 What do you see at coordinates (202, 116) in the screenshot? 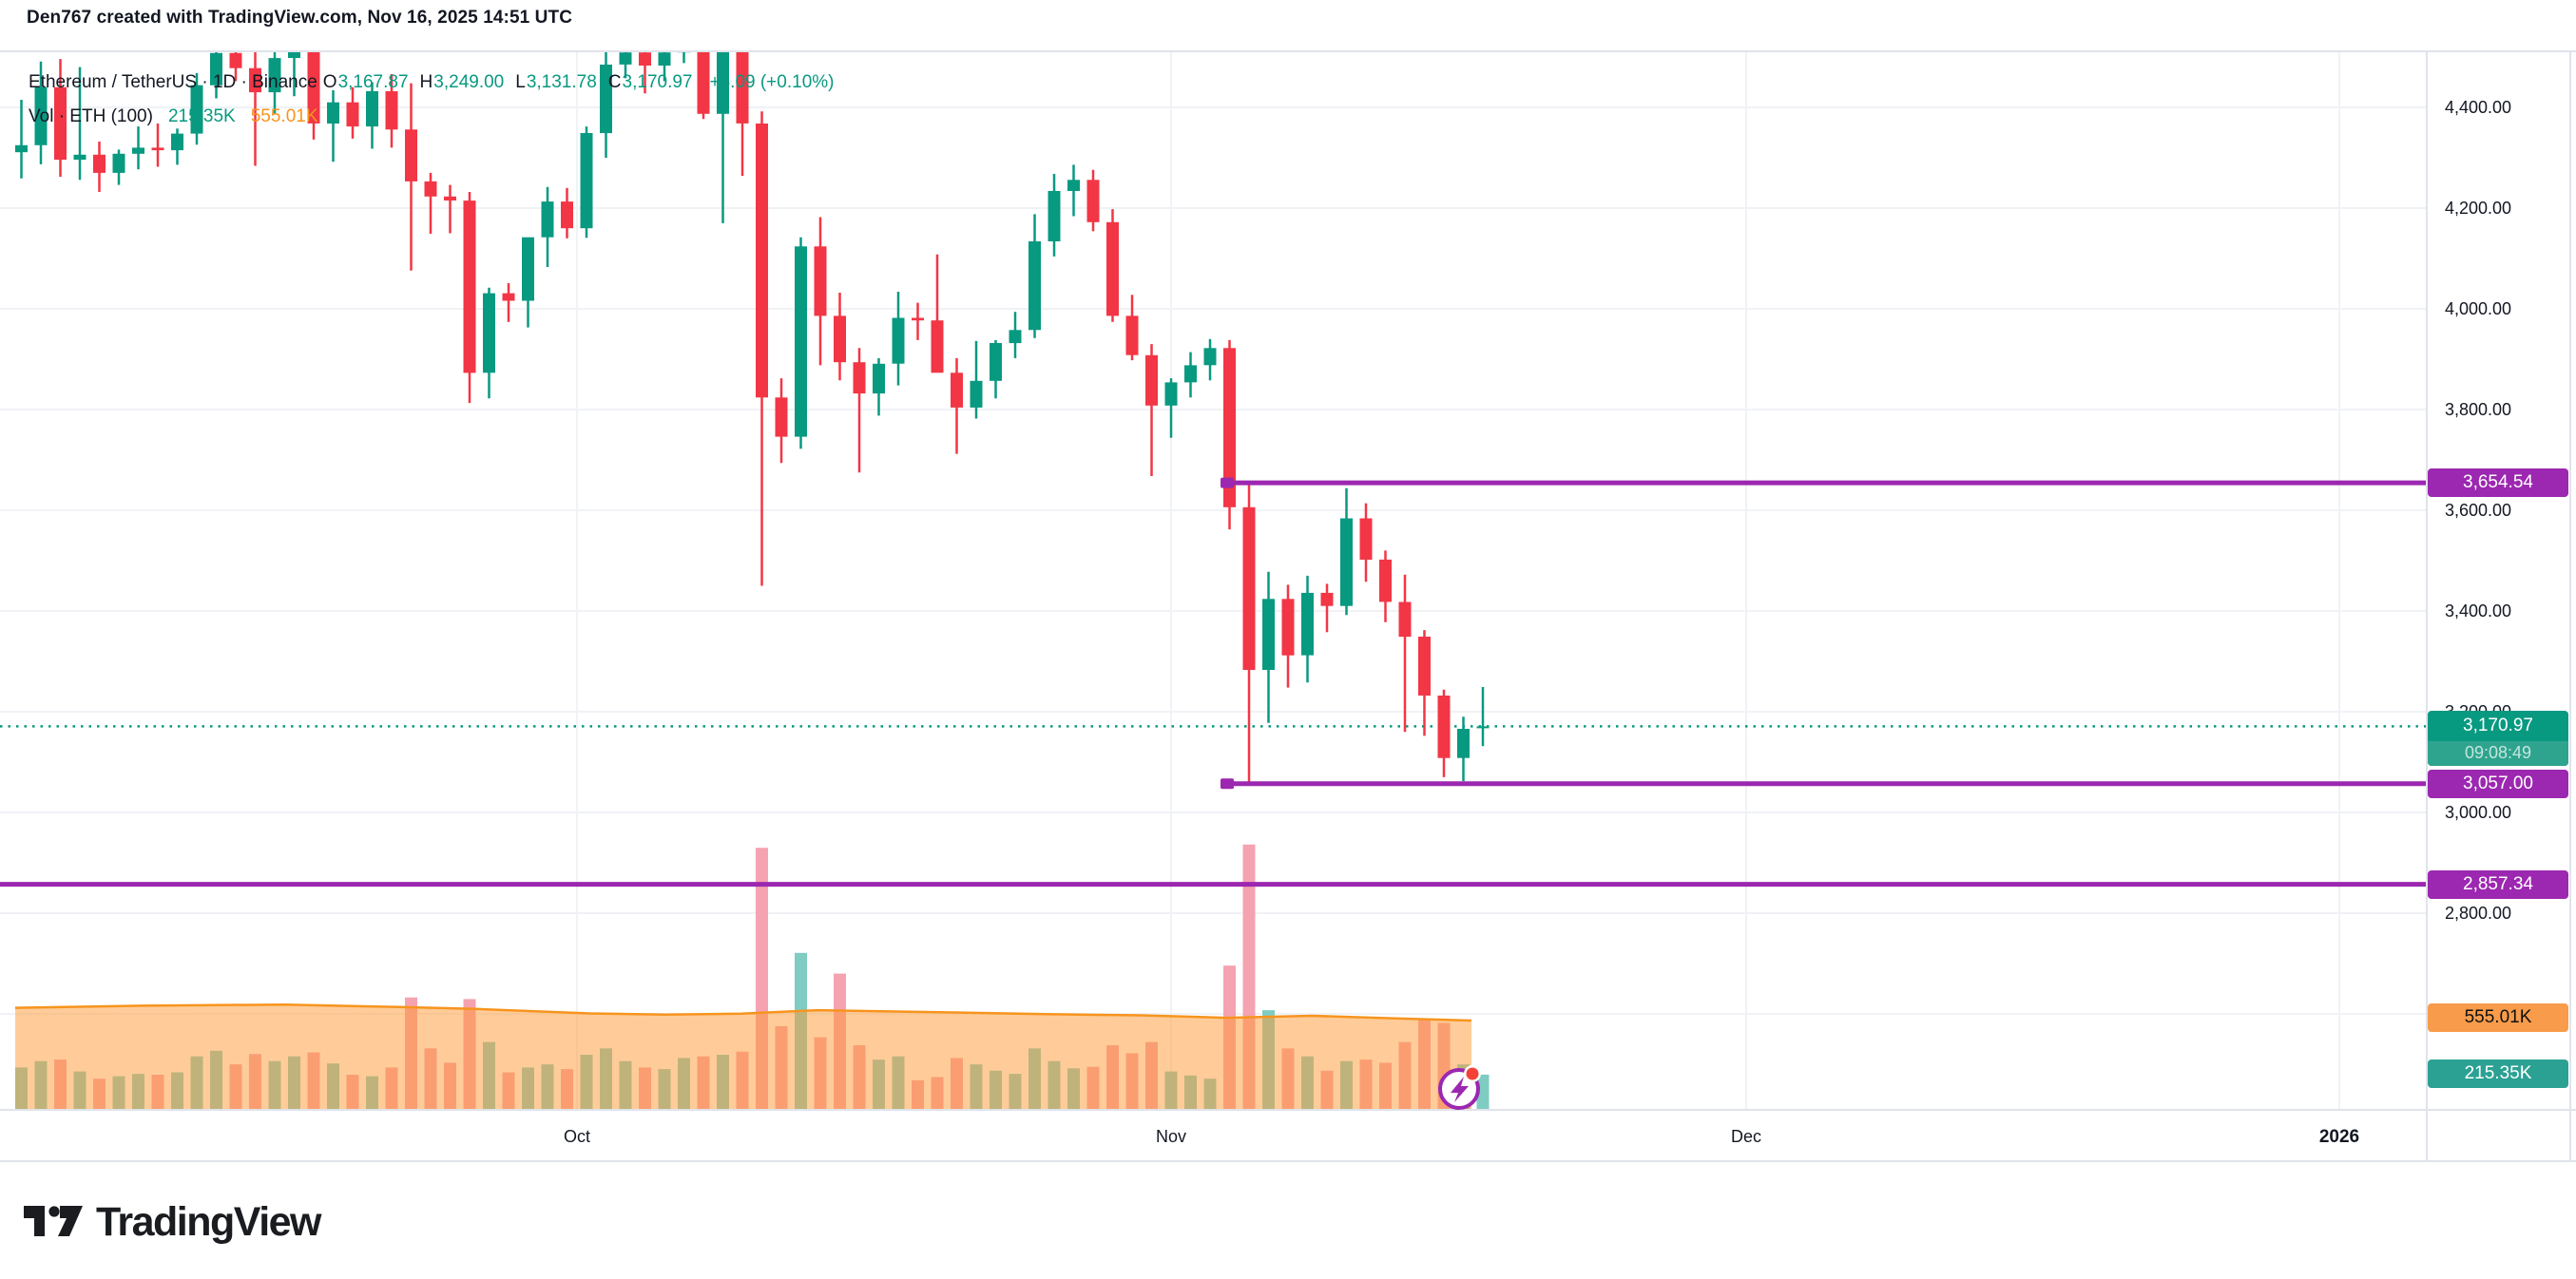
I see `volume-current-value: 215.35K` at bounding box center [202, 116].